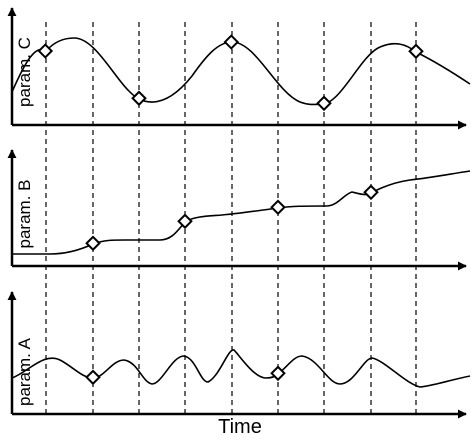 Image resolution: width=474 pixels, height=445 pixels. Describe the element at coordinates (24, 214) in the screenshot. I see `panel-b-y-label: param. B` at that location.